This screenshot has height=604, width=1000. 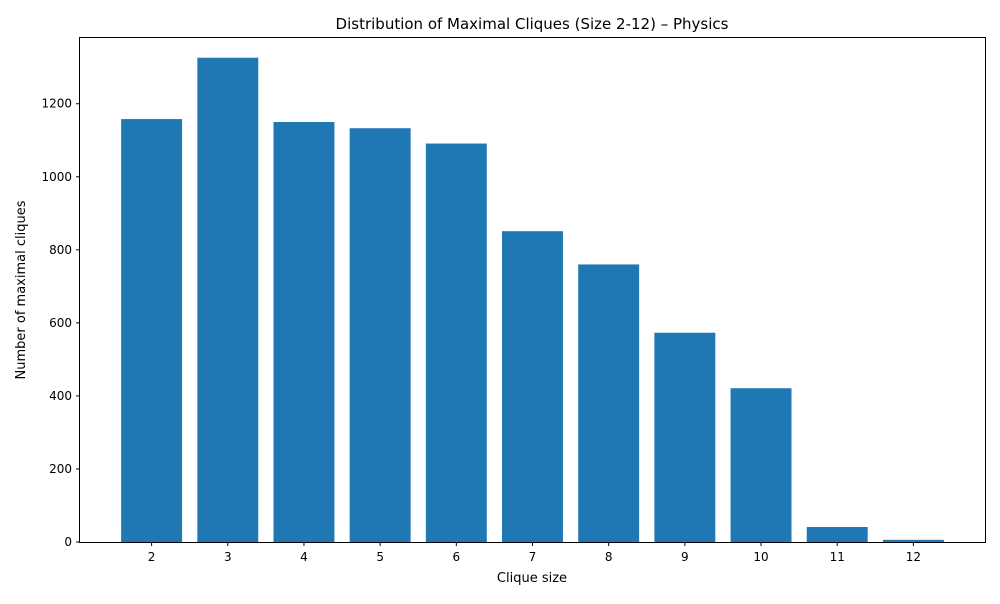 What do you see at coordinates (760, 557) in the screenshot?
I see `x-tick-label: 10` at bounding box center [760, 557].